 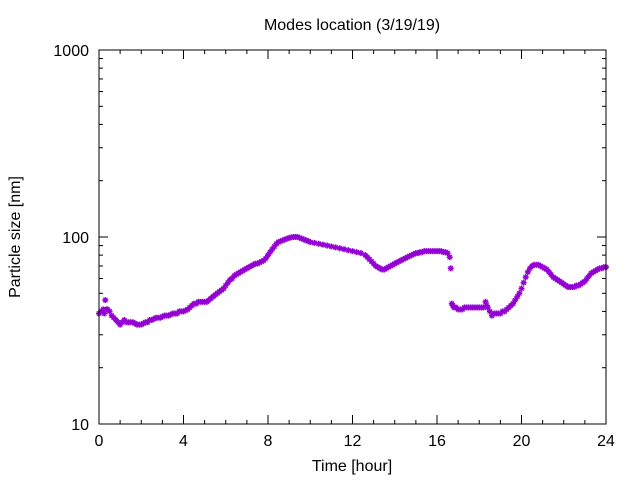 I want to click on x-tick-label: 20, so click(x=522, y=441).